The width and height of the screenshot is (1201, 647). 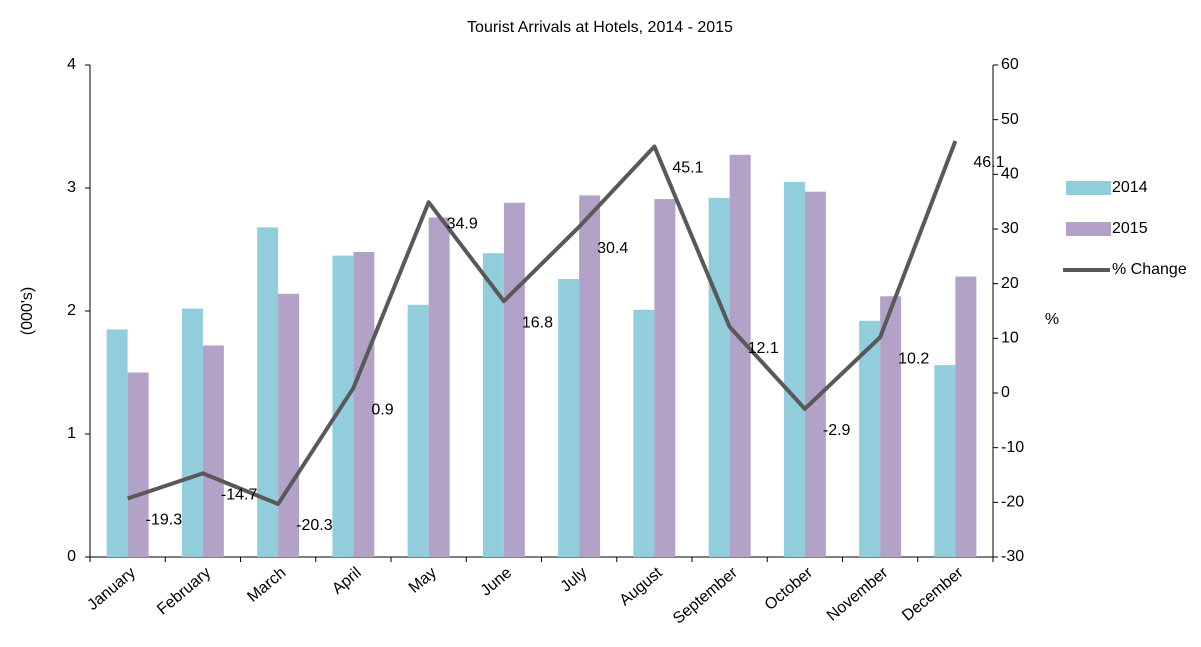 What do you see at coordinates (71, 64) in the screenshot?
I see `y-tick-label: 4` at bounding box center [71, 64].